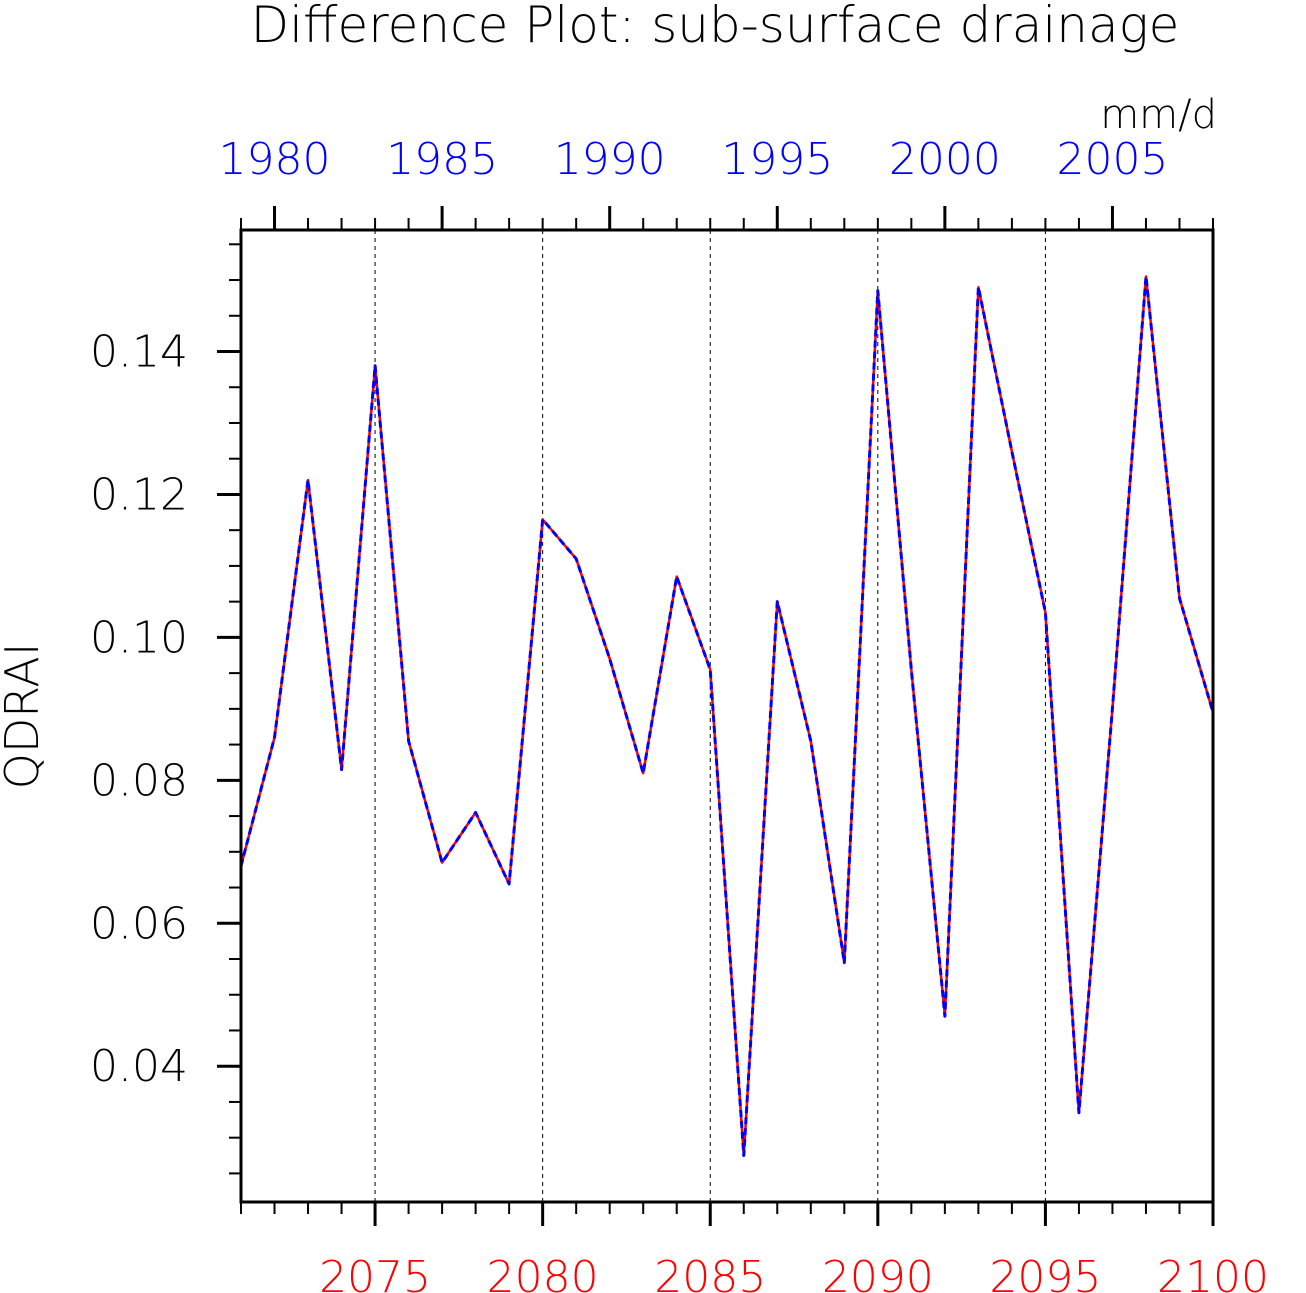 The width and height of the screenshot is (1306, 1293). I want to click on y-axis-title: QDRAI, so click(24, 716).